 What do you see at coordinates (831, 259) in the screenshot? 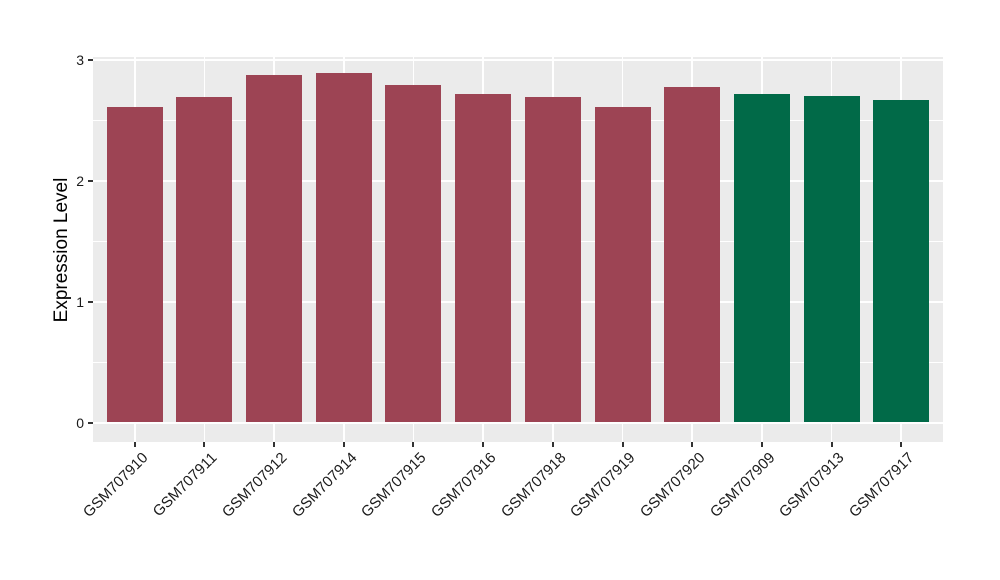
I see `bar-GSM707913` at bounding box center [831, 259].